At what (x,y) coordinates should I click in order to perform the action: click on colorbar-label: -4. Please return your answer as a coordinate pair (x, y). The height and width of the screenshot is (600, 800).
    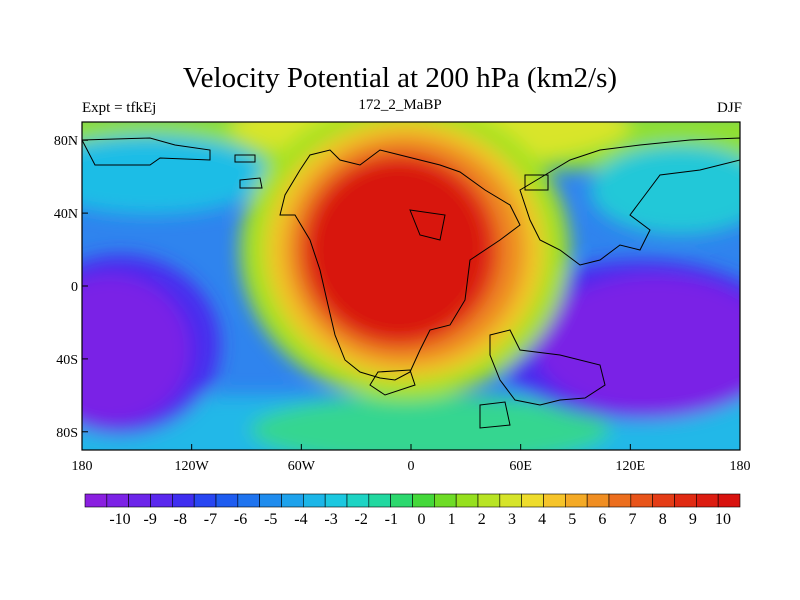
    Looking at the image, I should click on (300, 519).